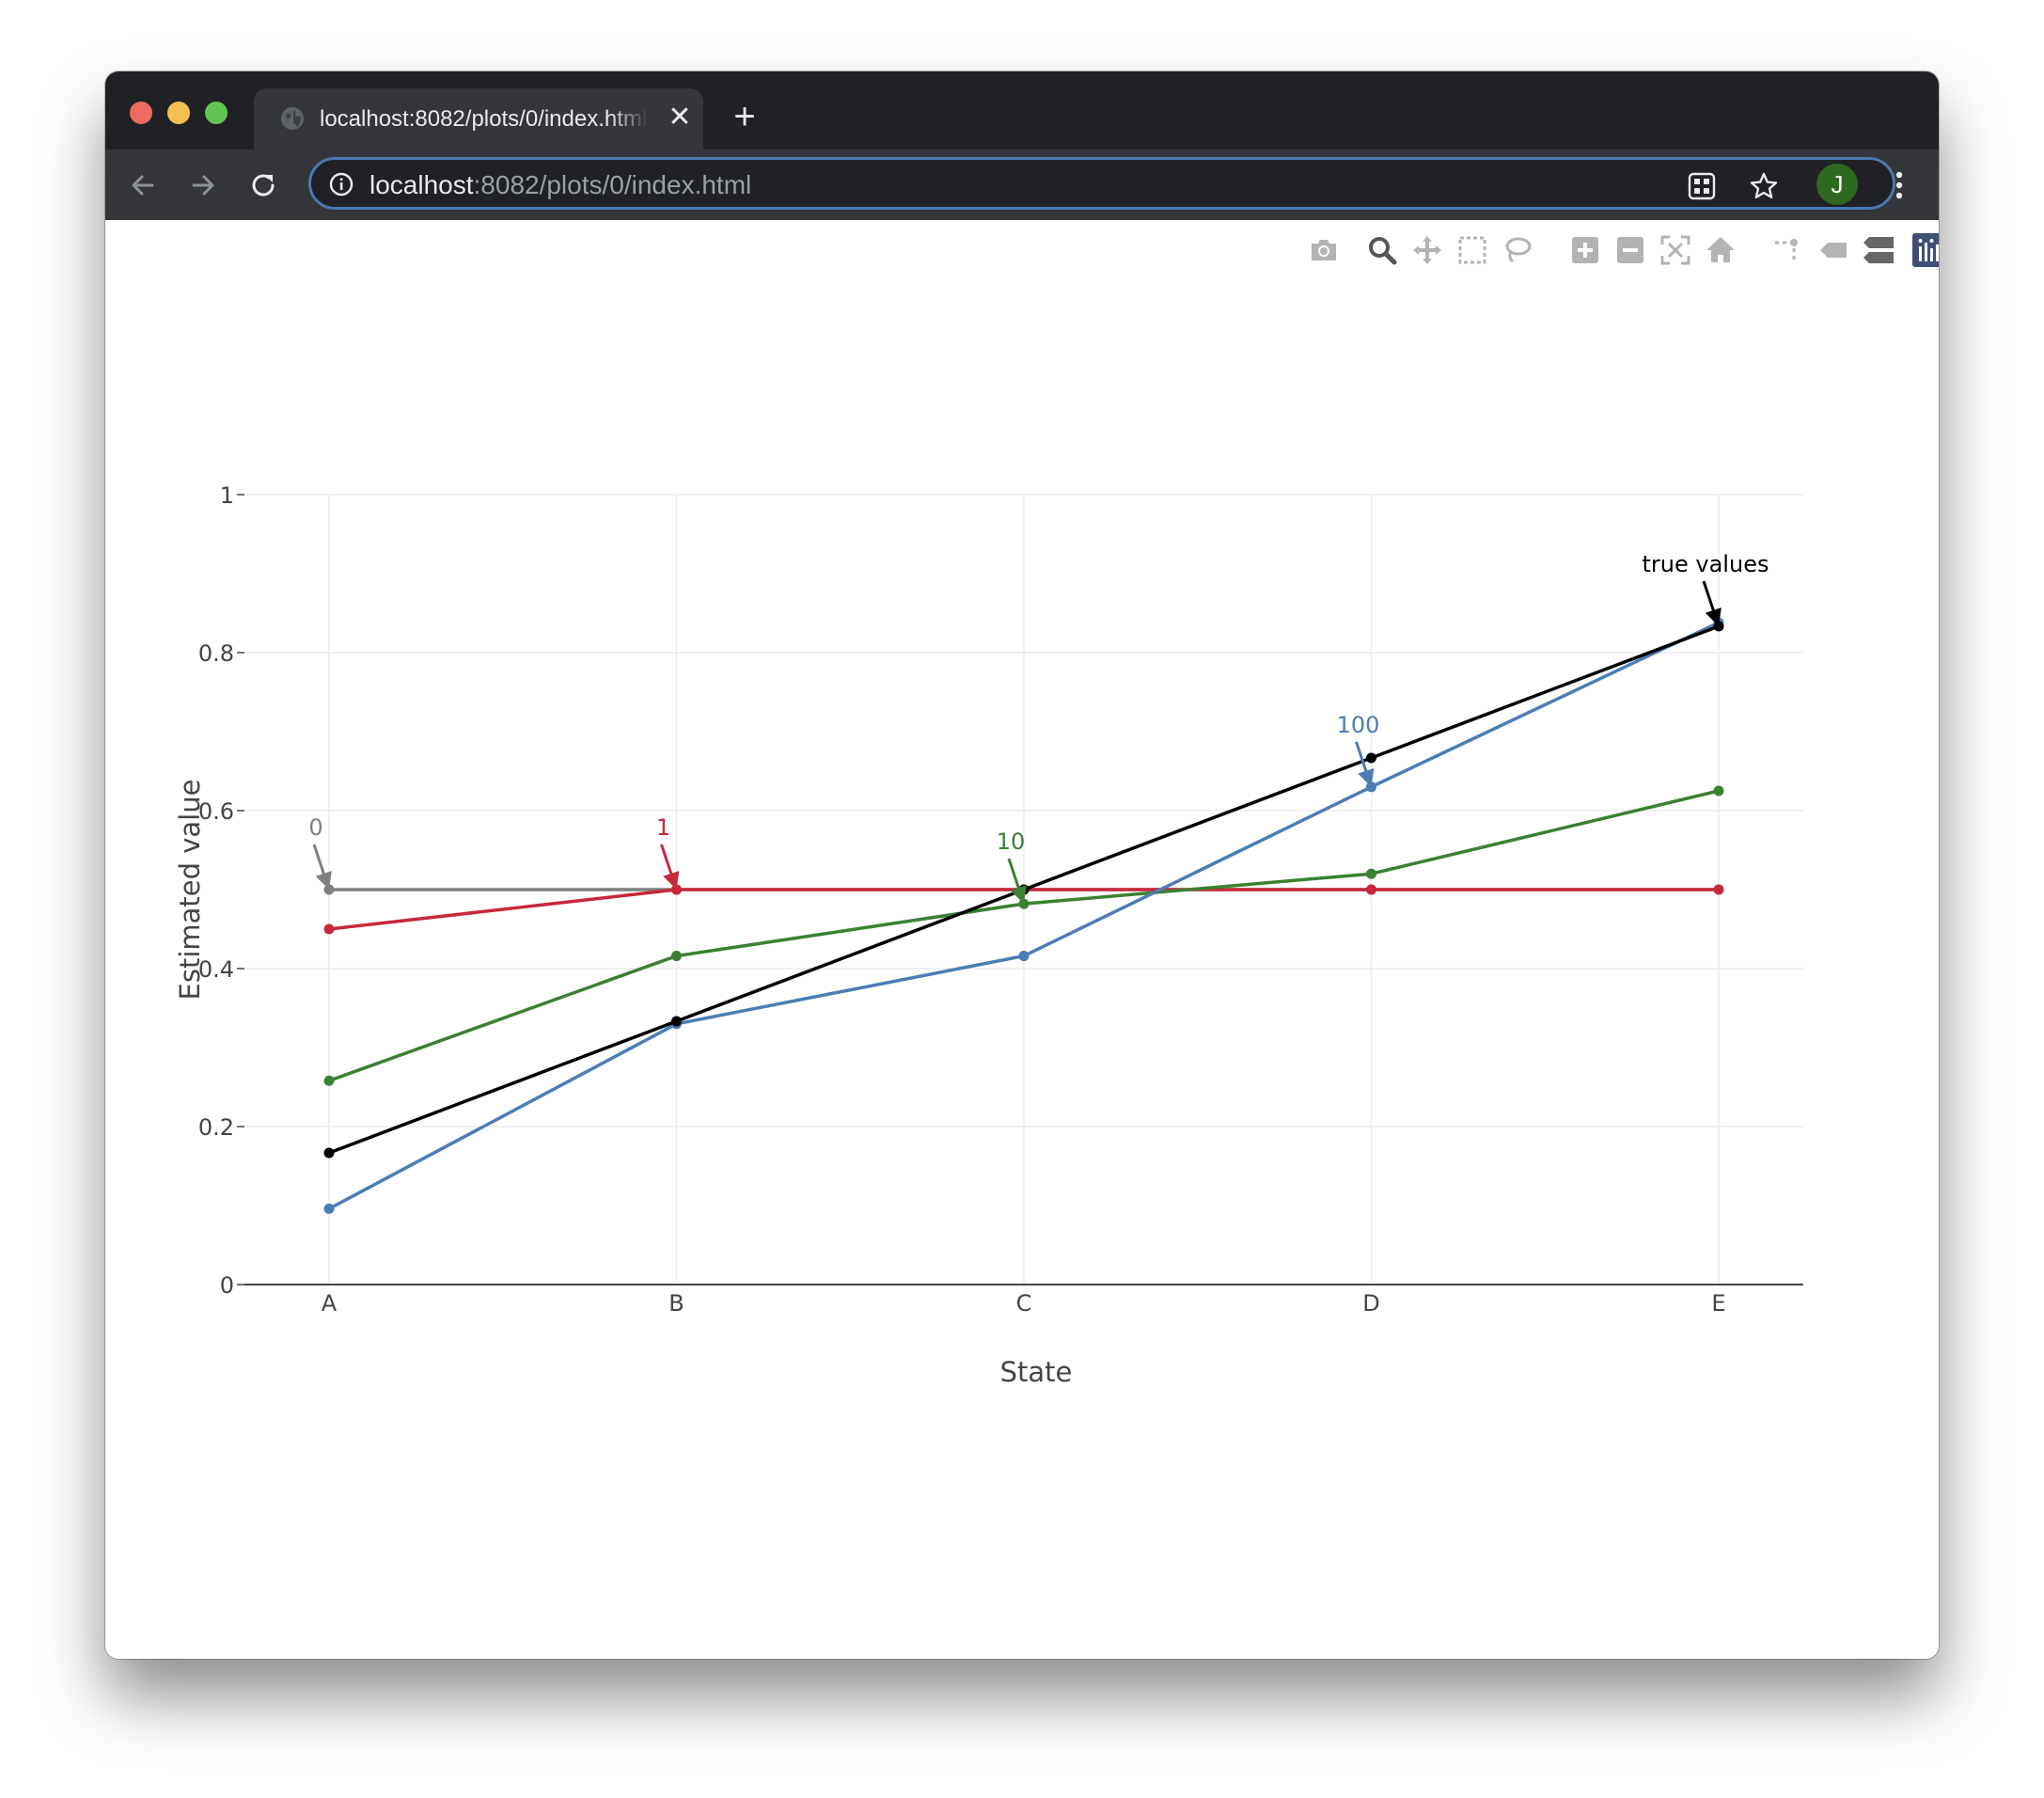 This screenshot has width=2044, height=1798. I want to click on y-tick-label: 0.6, so click(216, 811).